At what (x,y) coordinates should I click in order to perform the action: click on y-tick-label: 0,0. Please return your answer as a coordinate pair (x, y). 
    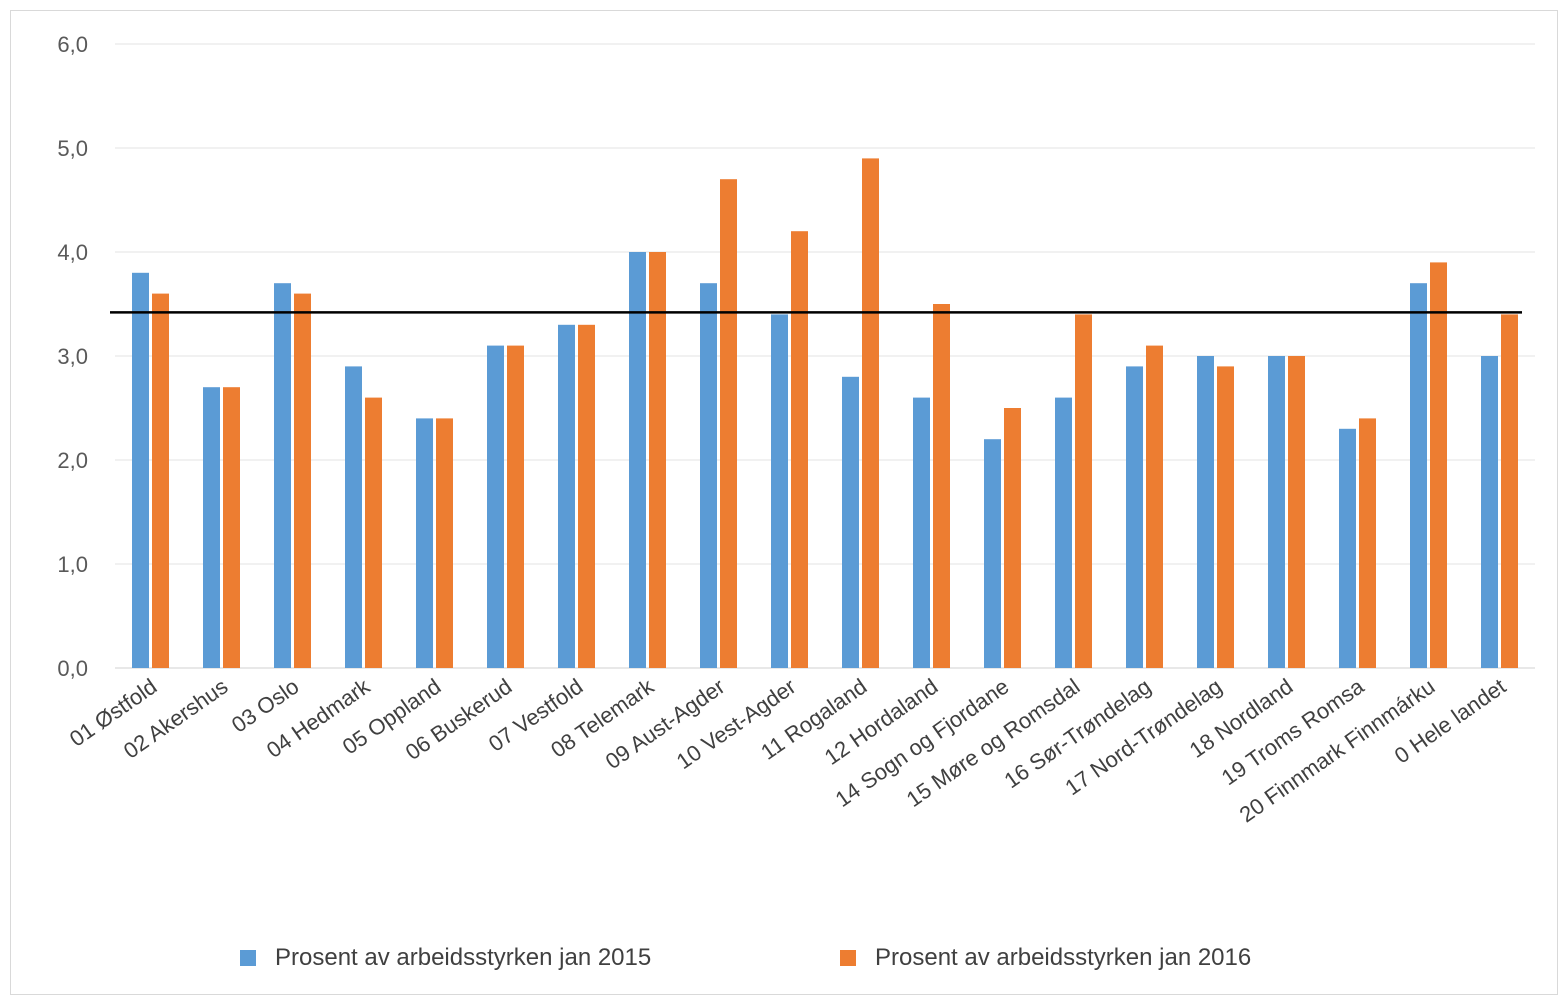
    Looking at the image, I should click on (72, 668).